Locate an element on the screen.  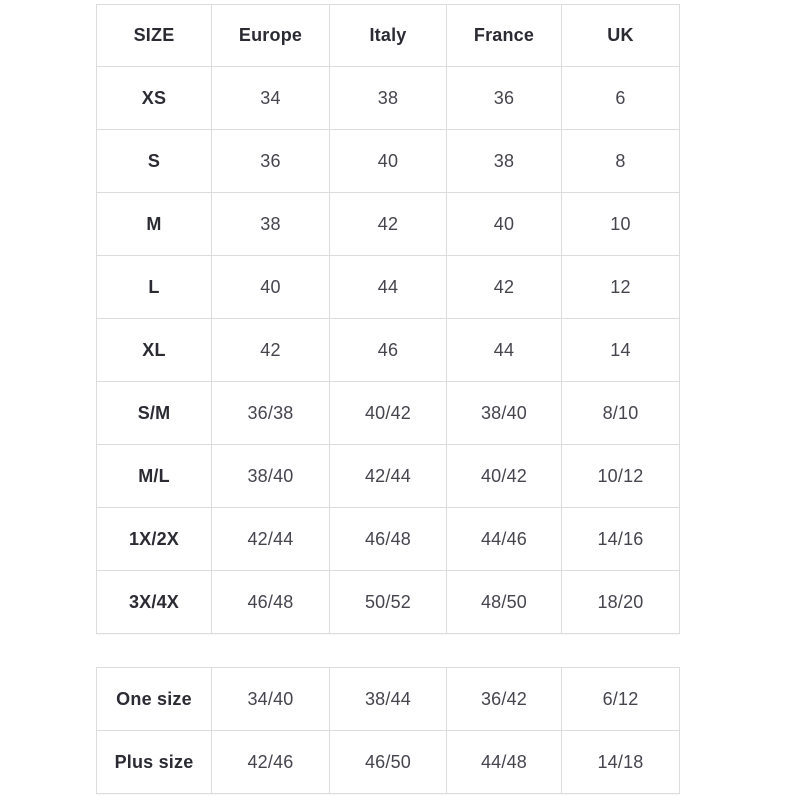
value-cell: 8 is located at coordinates (620, 161).